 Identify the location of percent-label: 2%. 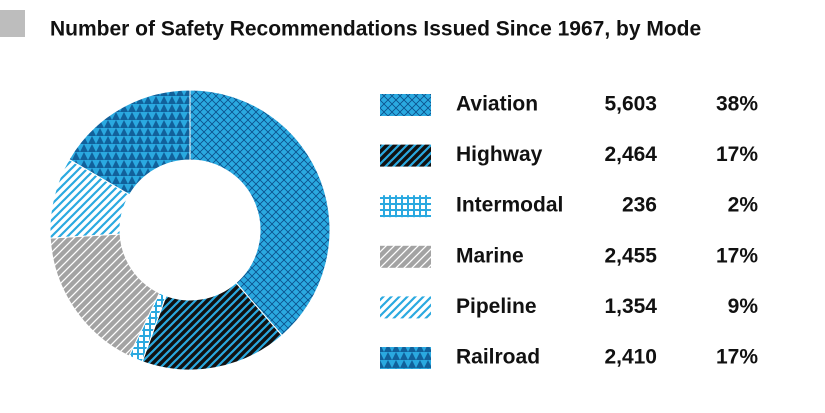
(743, 205).